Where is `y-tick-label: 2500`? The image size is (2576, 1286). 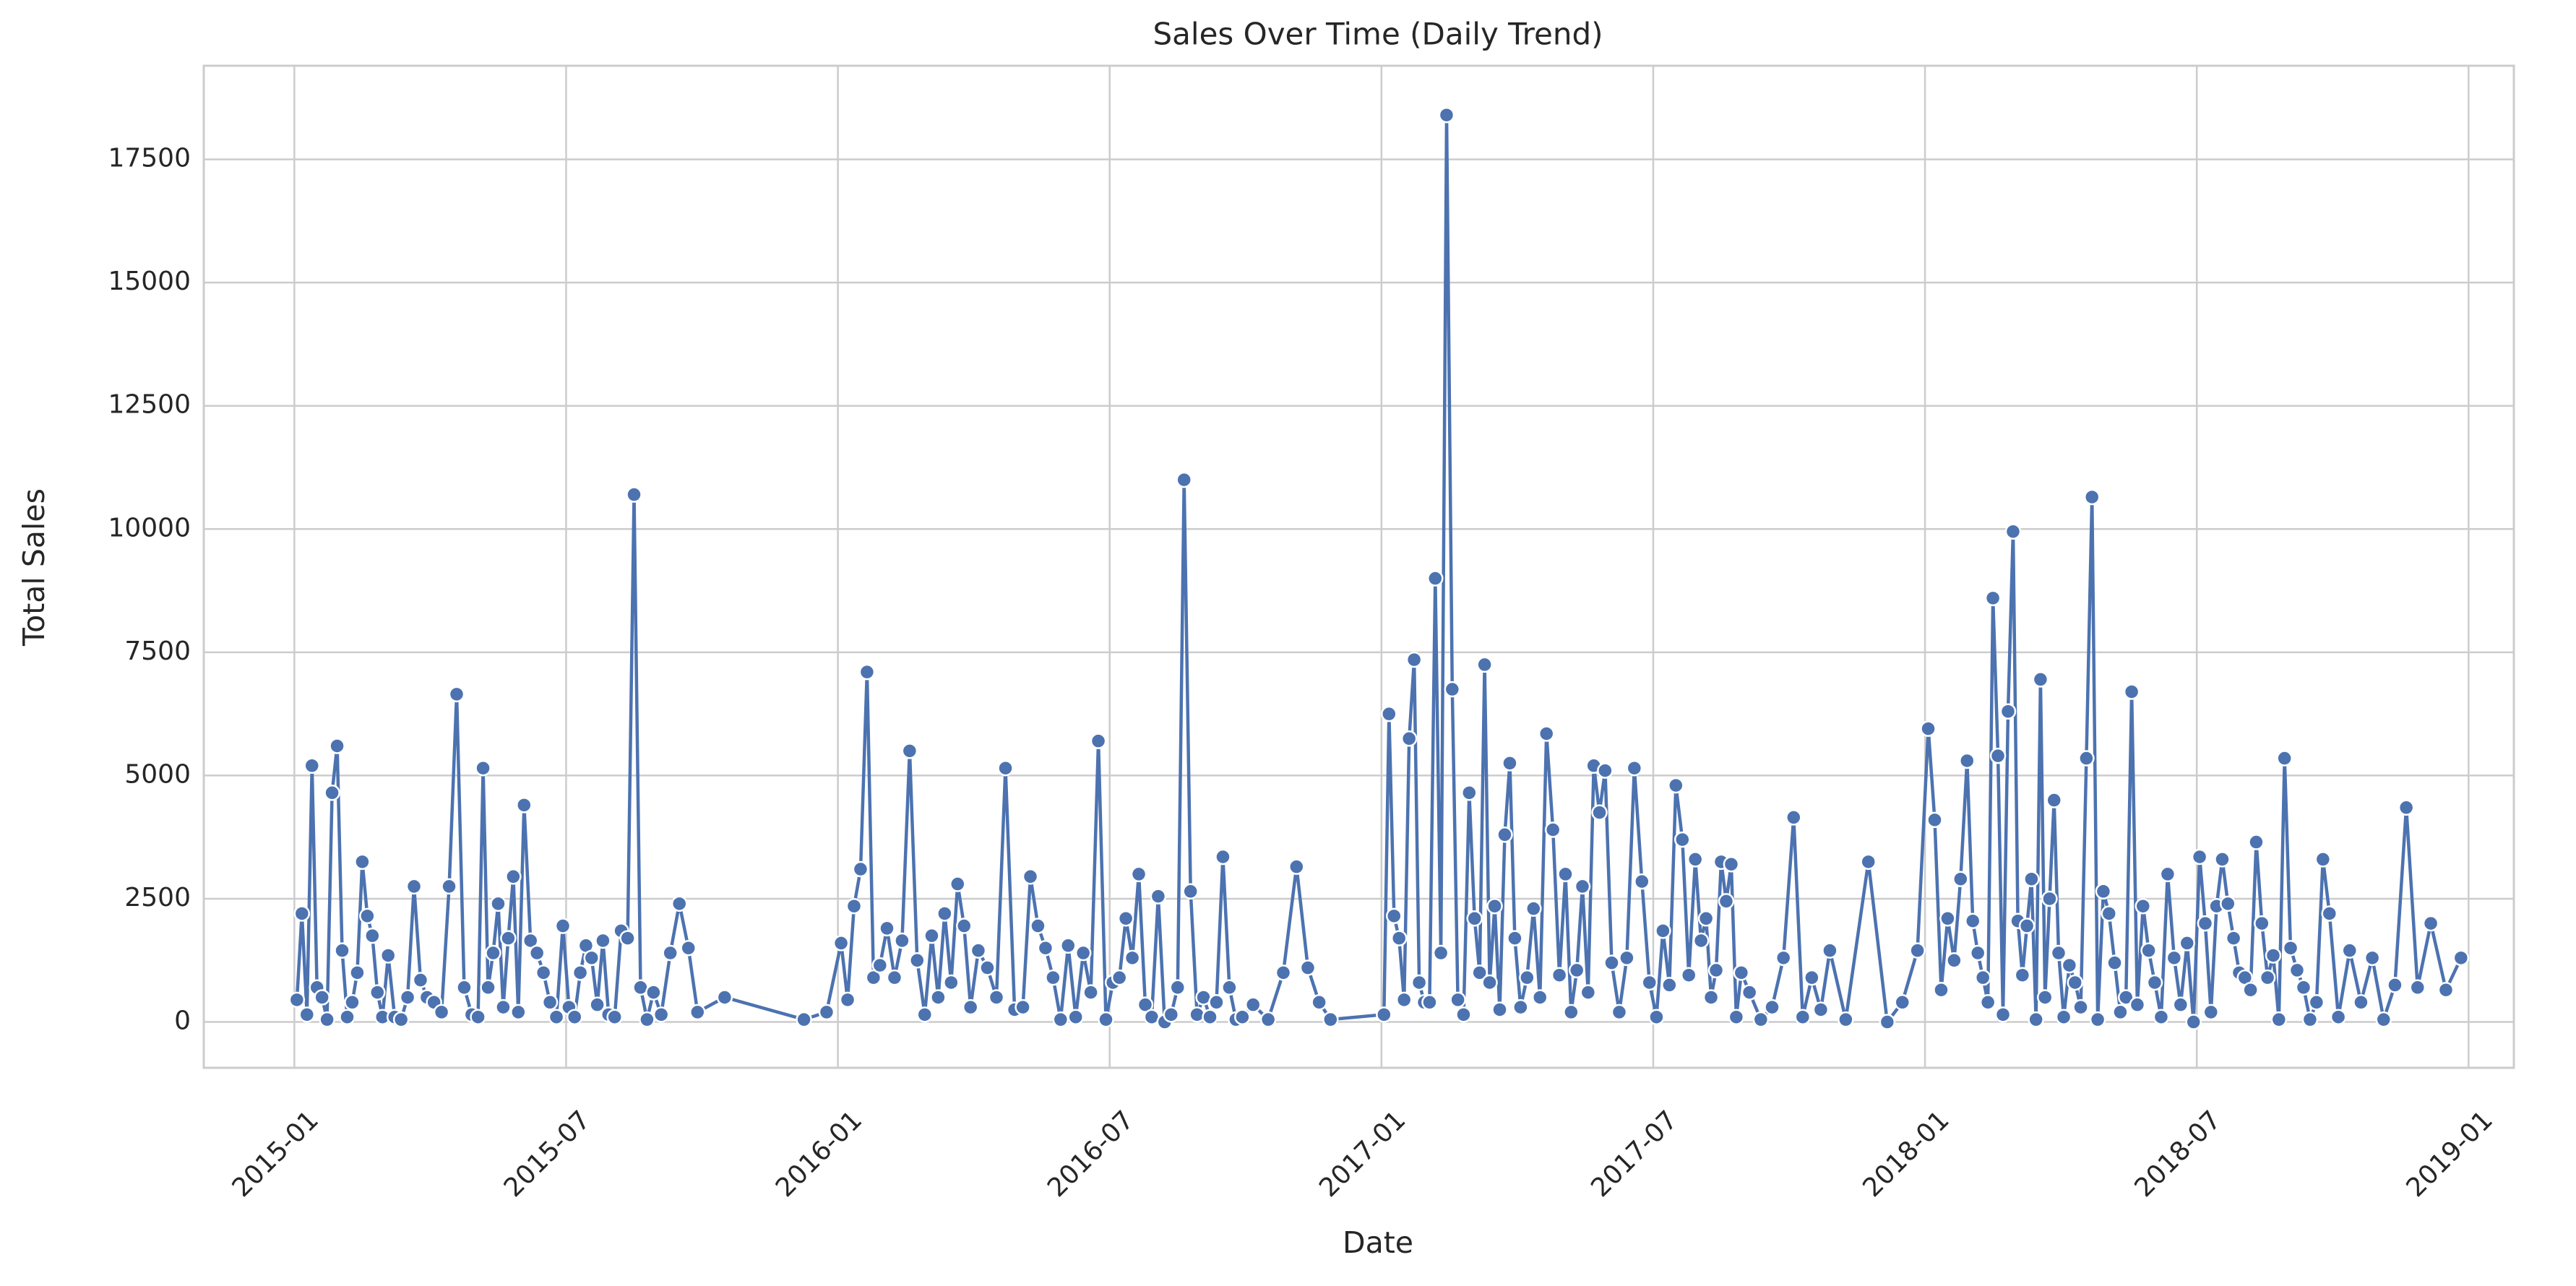
y-tick-label: 2500 is located at coordinates (157, 897).